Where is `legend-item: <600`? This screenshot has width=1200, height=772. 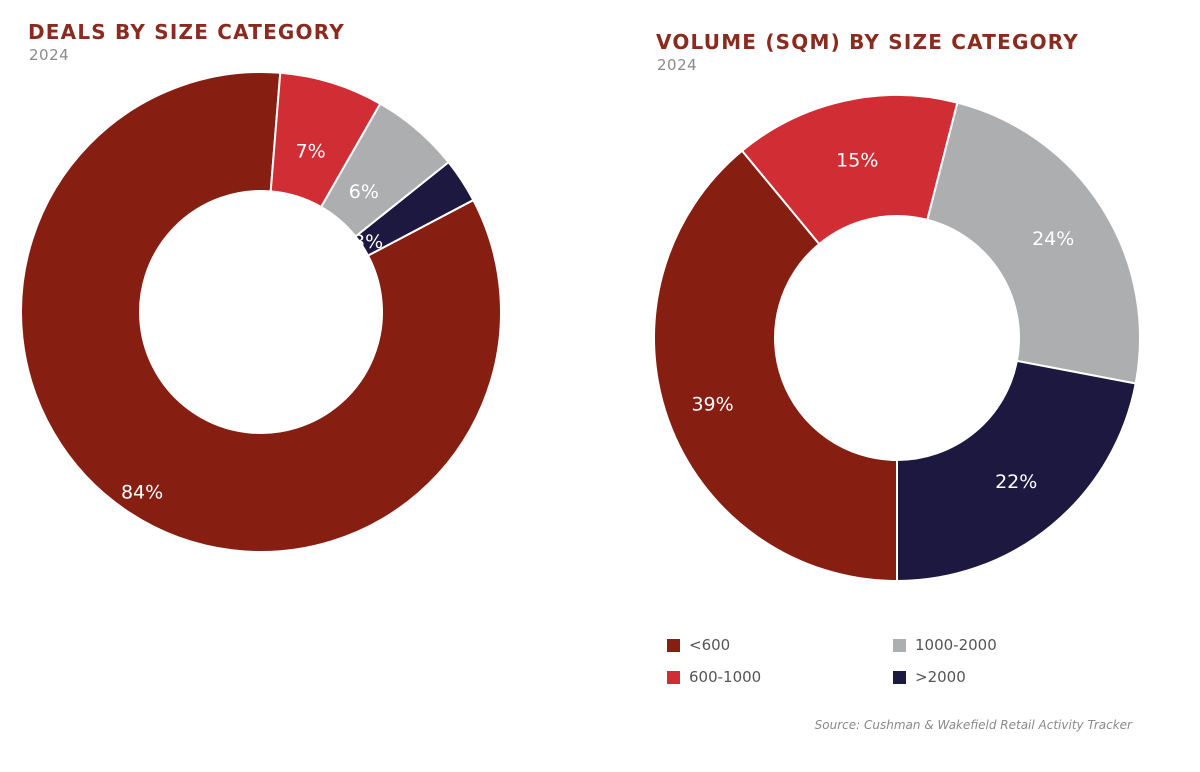 legend-item: <600 is located at coordinates (698, 645).